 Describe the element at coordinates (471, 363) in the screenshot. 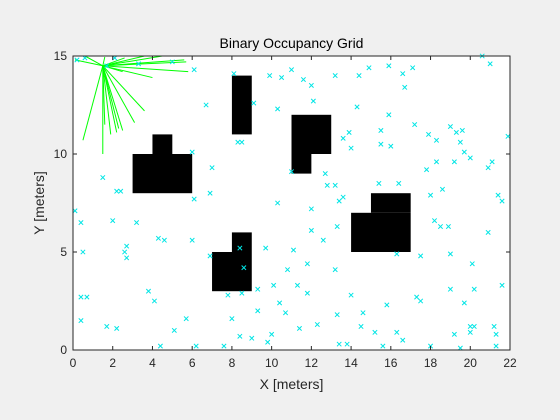

I see `x-tick-label: 20` at that location.